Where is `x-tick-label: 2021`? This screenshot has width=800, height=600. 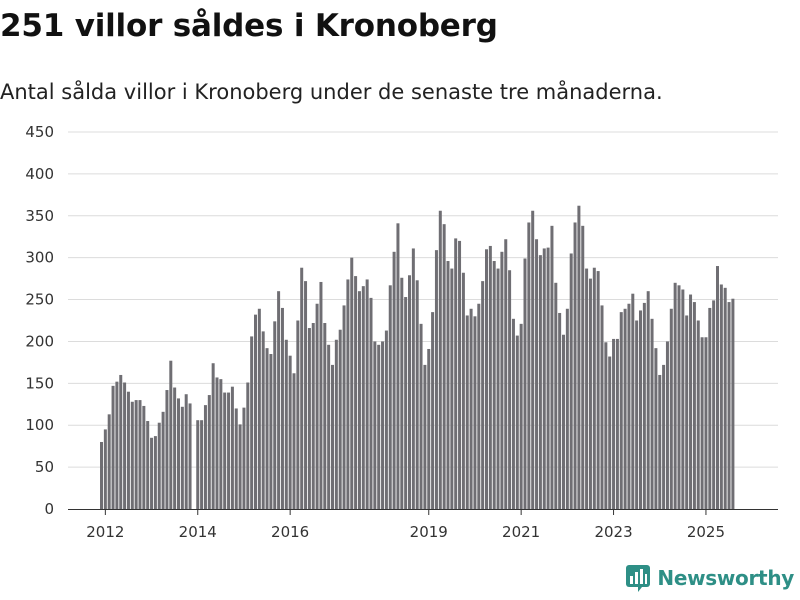 x-tick-label: 2021 is located at coordinates (521, 532).